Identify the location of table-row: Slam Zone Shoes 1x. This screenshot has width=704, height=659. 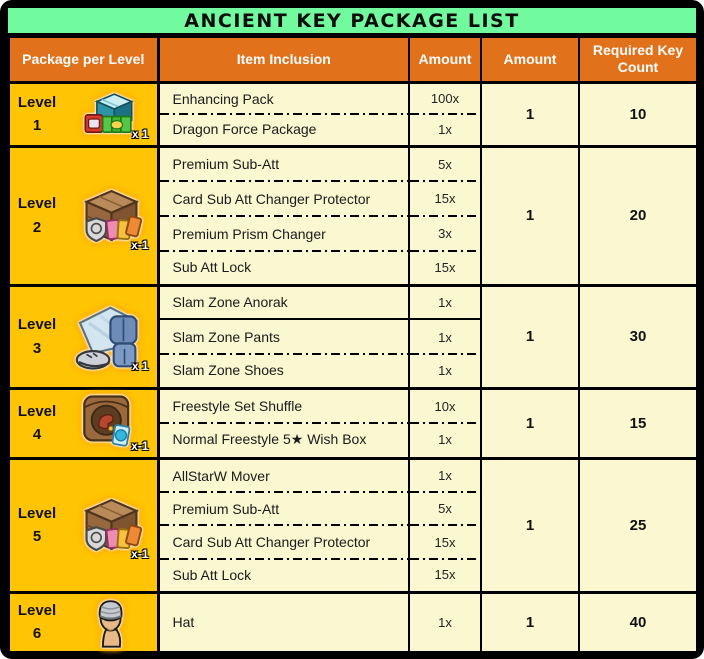
(353, 370).